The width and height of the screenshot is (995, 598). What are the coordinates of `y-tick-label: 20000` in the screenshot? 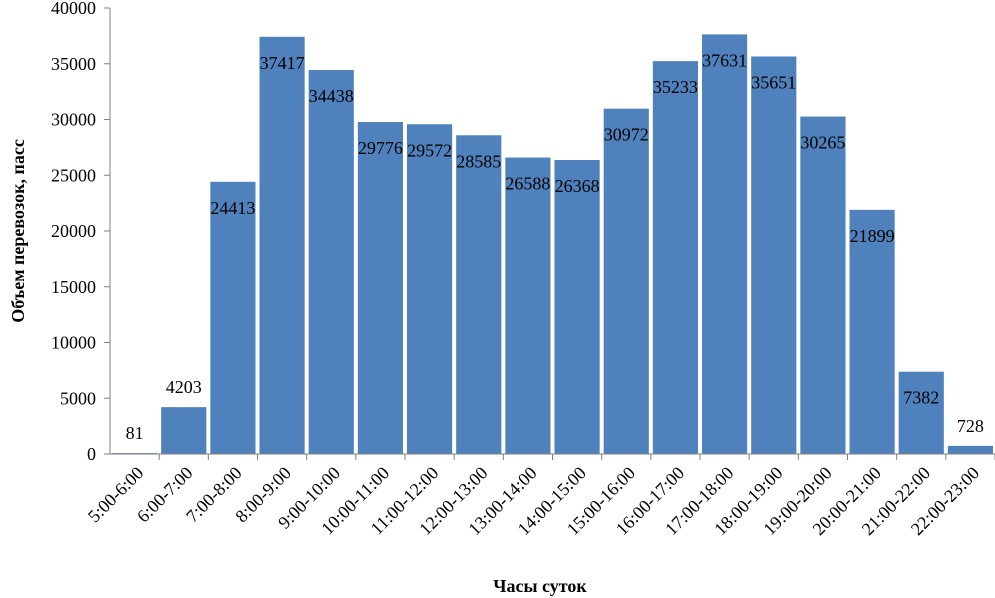 It's located at (73, 231).